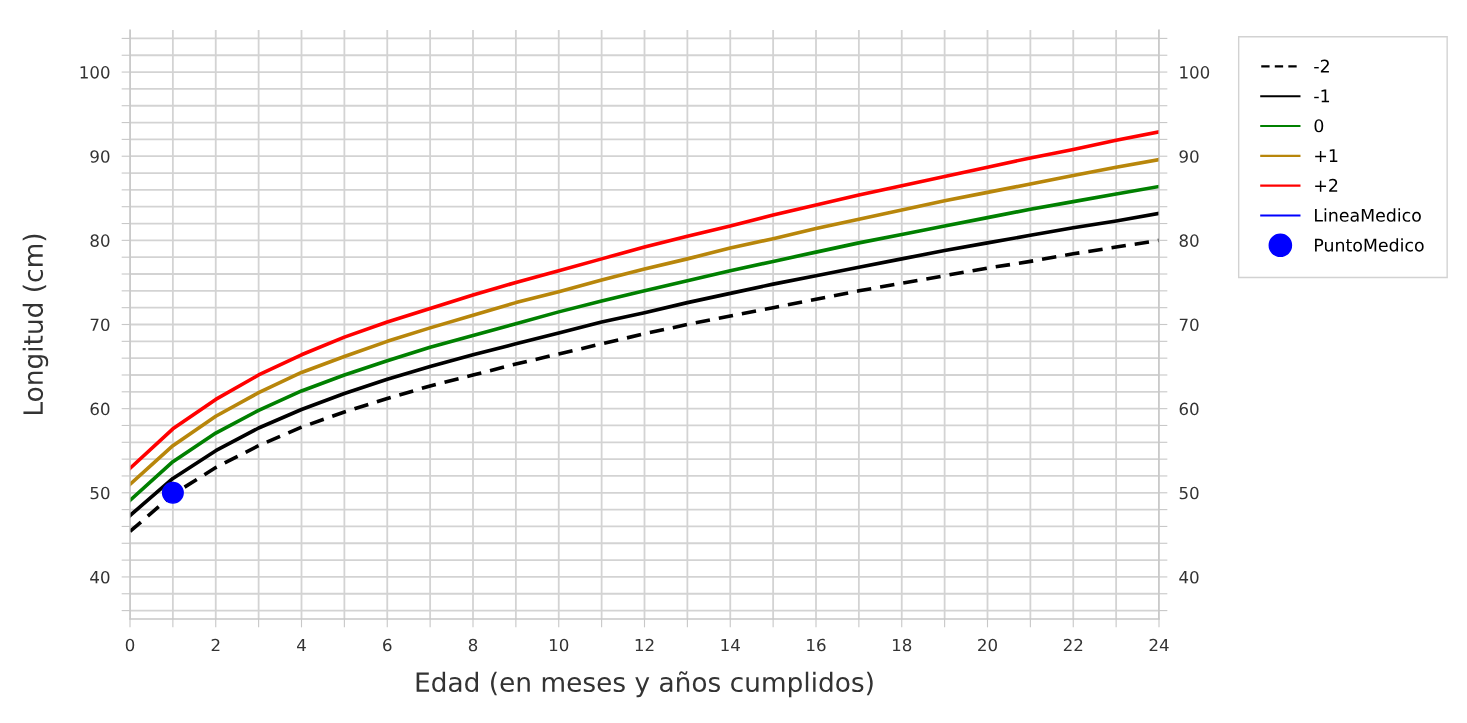  I want to click on y-tick-label: 100, so click(95, 72).